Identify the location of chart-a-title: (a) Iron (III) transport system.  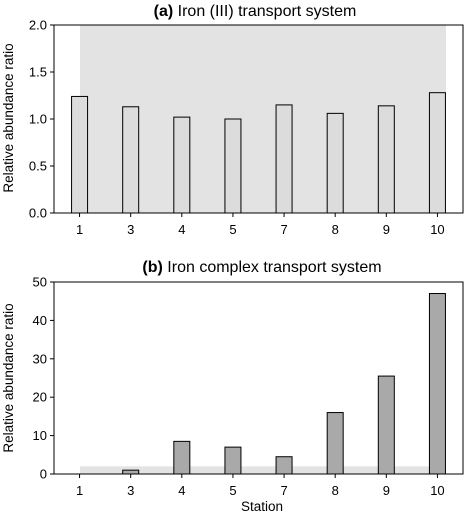
(255, 11).